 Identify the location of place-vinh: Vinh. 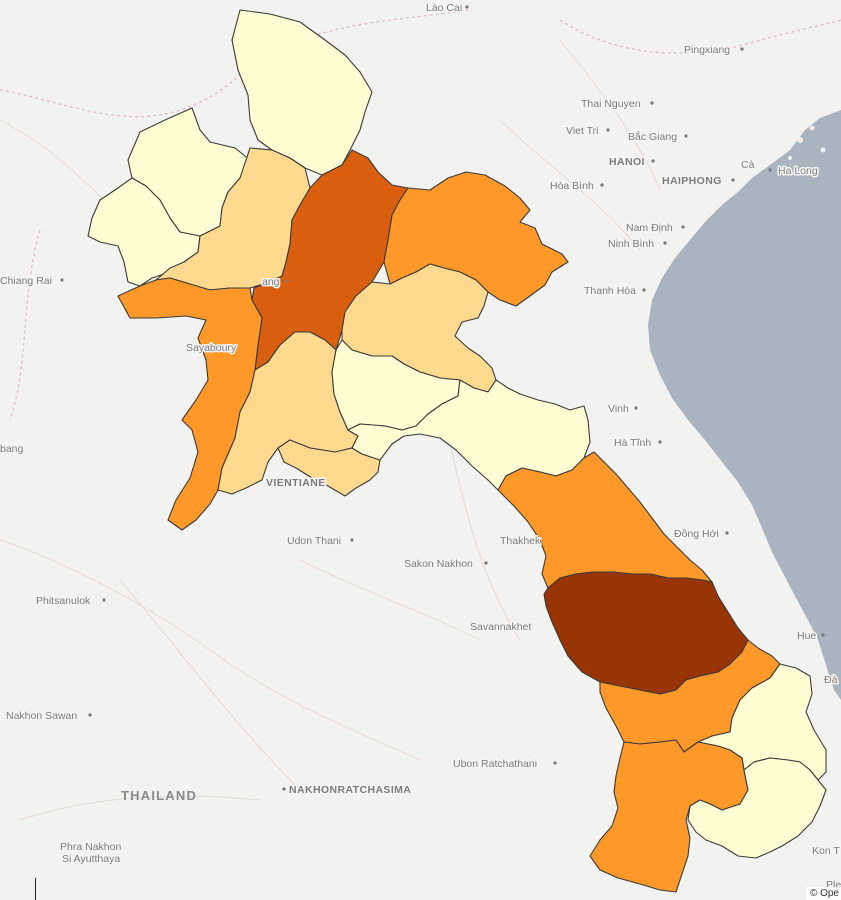
(622, 409).